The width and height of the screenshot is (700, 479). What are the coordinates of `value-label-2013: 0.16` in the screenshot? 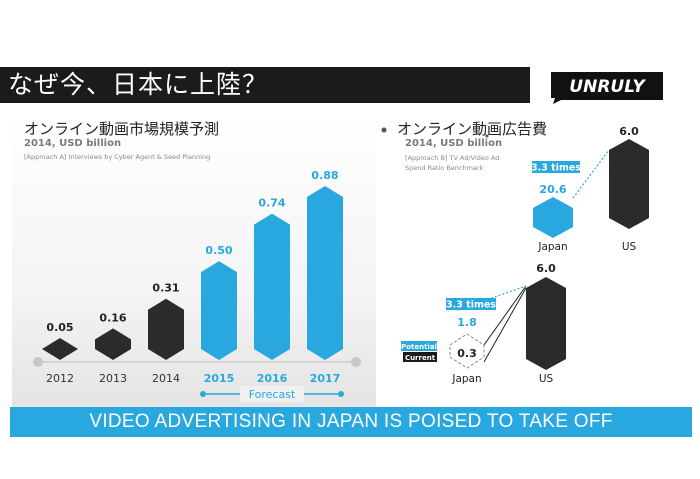 It's located at (112, 317).